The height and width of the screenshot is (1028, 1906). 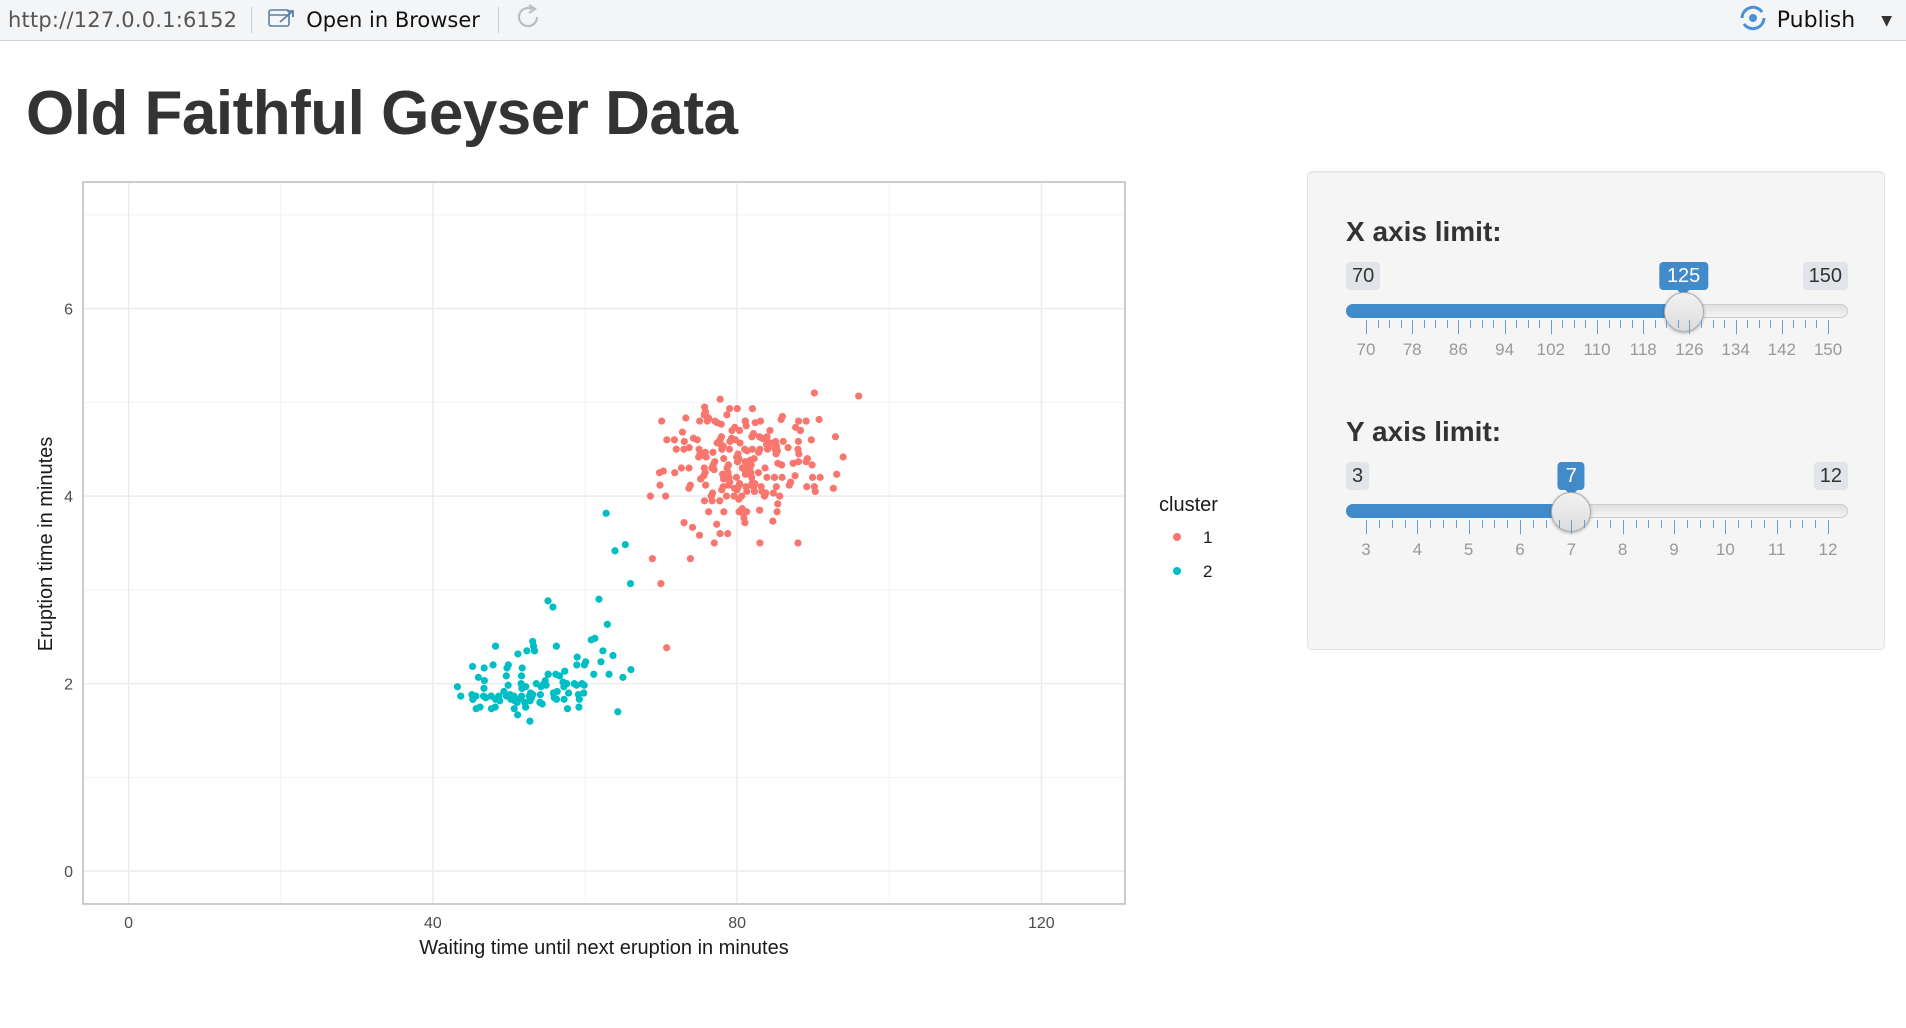 I want to click on caret-down-icon: ▼, so click(x=1886, y=20).